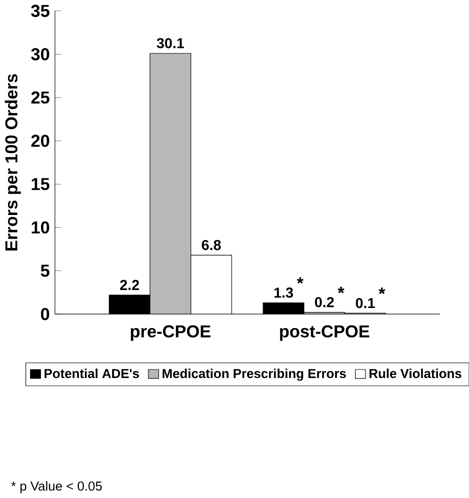 The image size is (469, 498). Describe the element at coordinates (45, 314) in the screenshot. I see `y-tick-label: 0` at that location.